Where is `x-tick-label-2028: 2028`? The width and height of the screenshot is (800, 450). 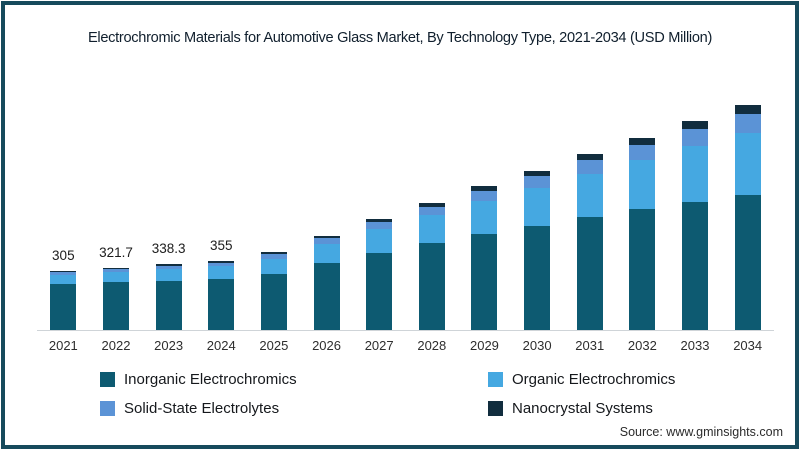
x-tick-label-2028: 2028 is located at coordinates (432, 345).